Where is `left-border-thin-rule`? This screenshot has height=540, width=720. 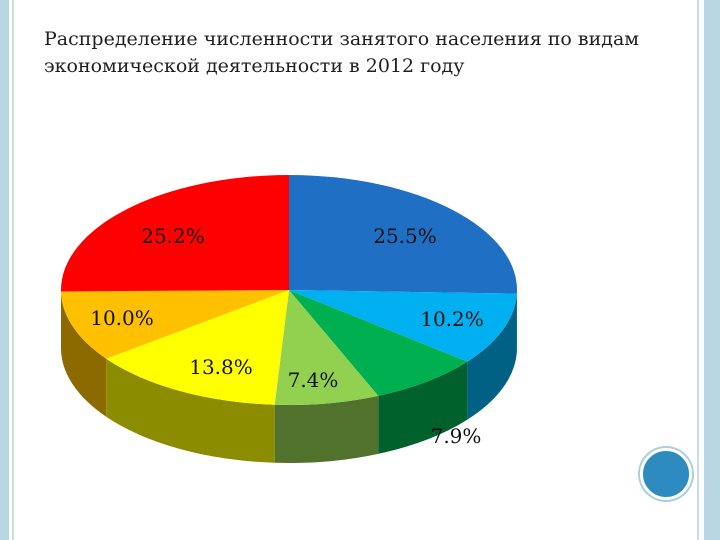
left-border-thin-rule is located at coordinates (13, 270).